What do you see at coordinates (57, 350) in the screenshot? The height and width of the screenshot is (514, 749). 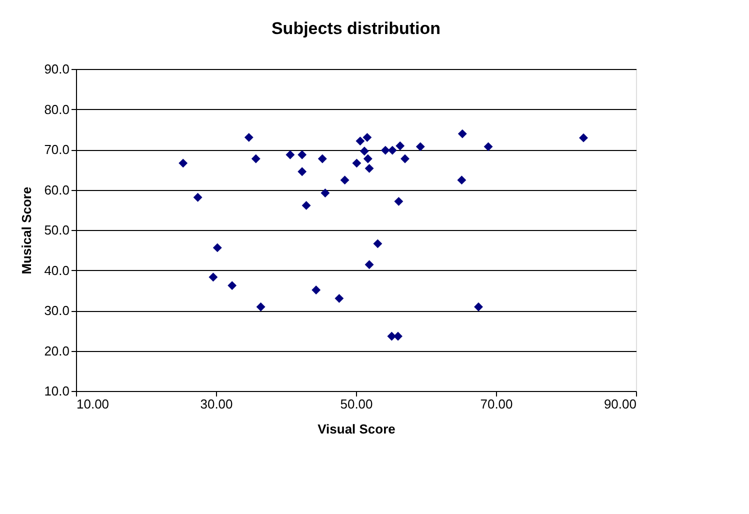 I see `y-tick-label: 20.0` at bounding box center [57, 350].